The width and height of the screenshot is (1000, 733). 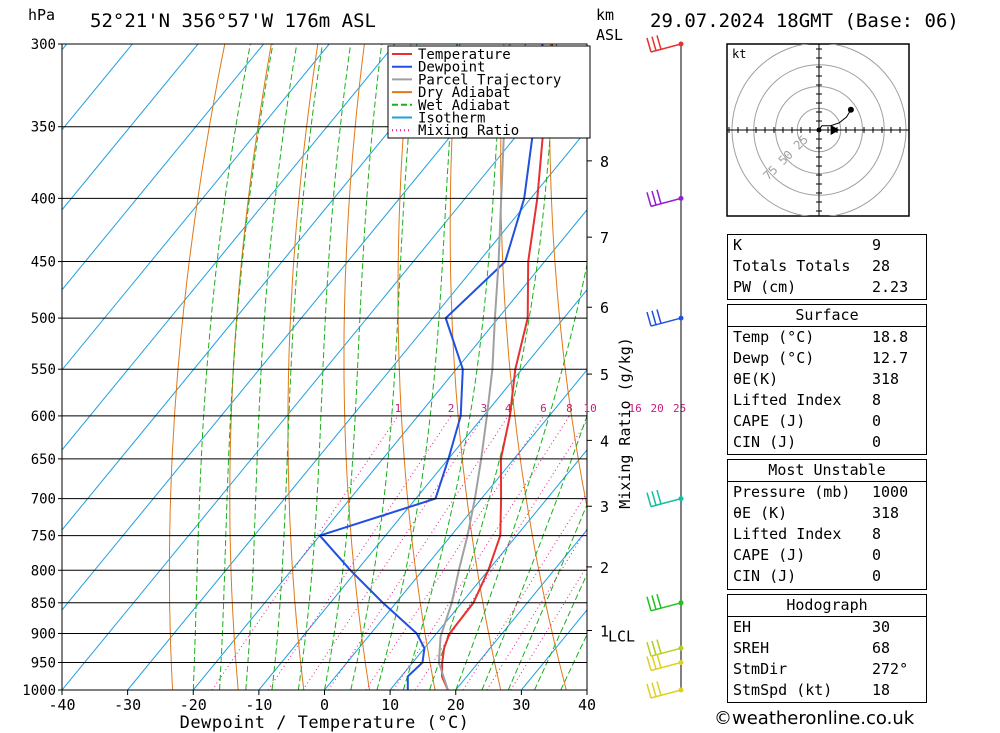 I want to click on pressure-tick-label: 550, so click(x=43, y=370).